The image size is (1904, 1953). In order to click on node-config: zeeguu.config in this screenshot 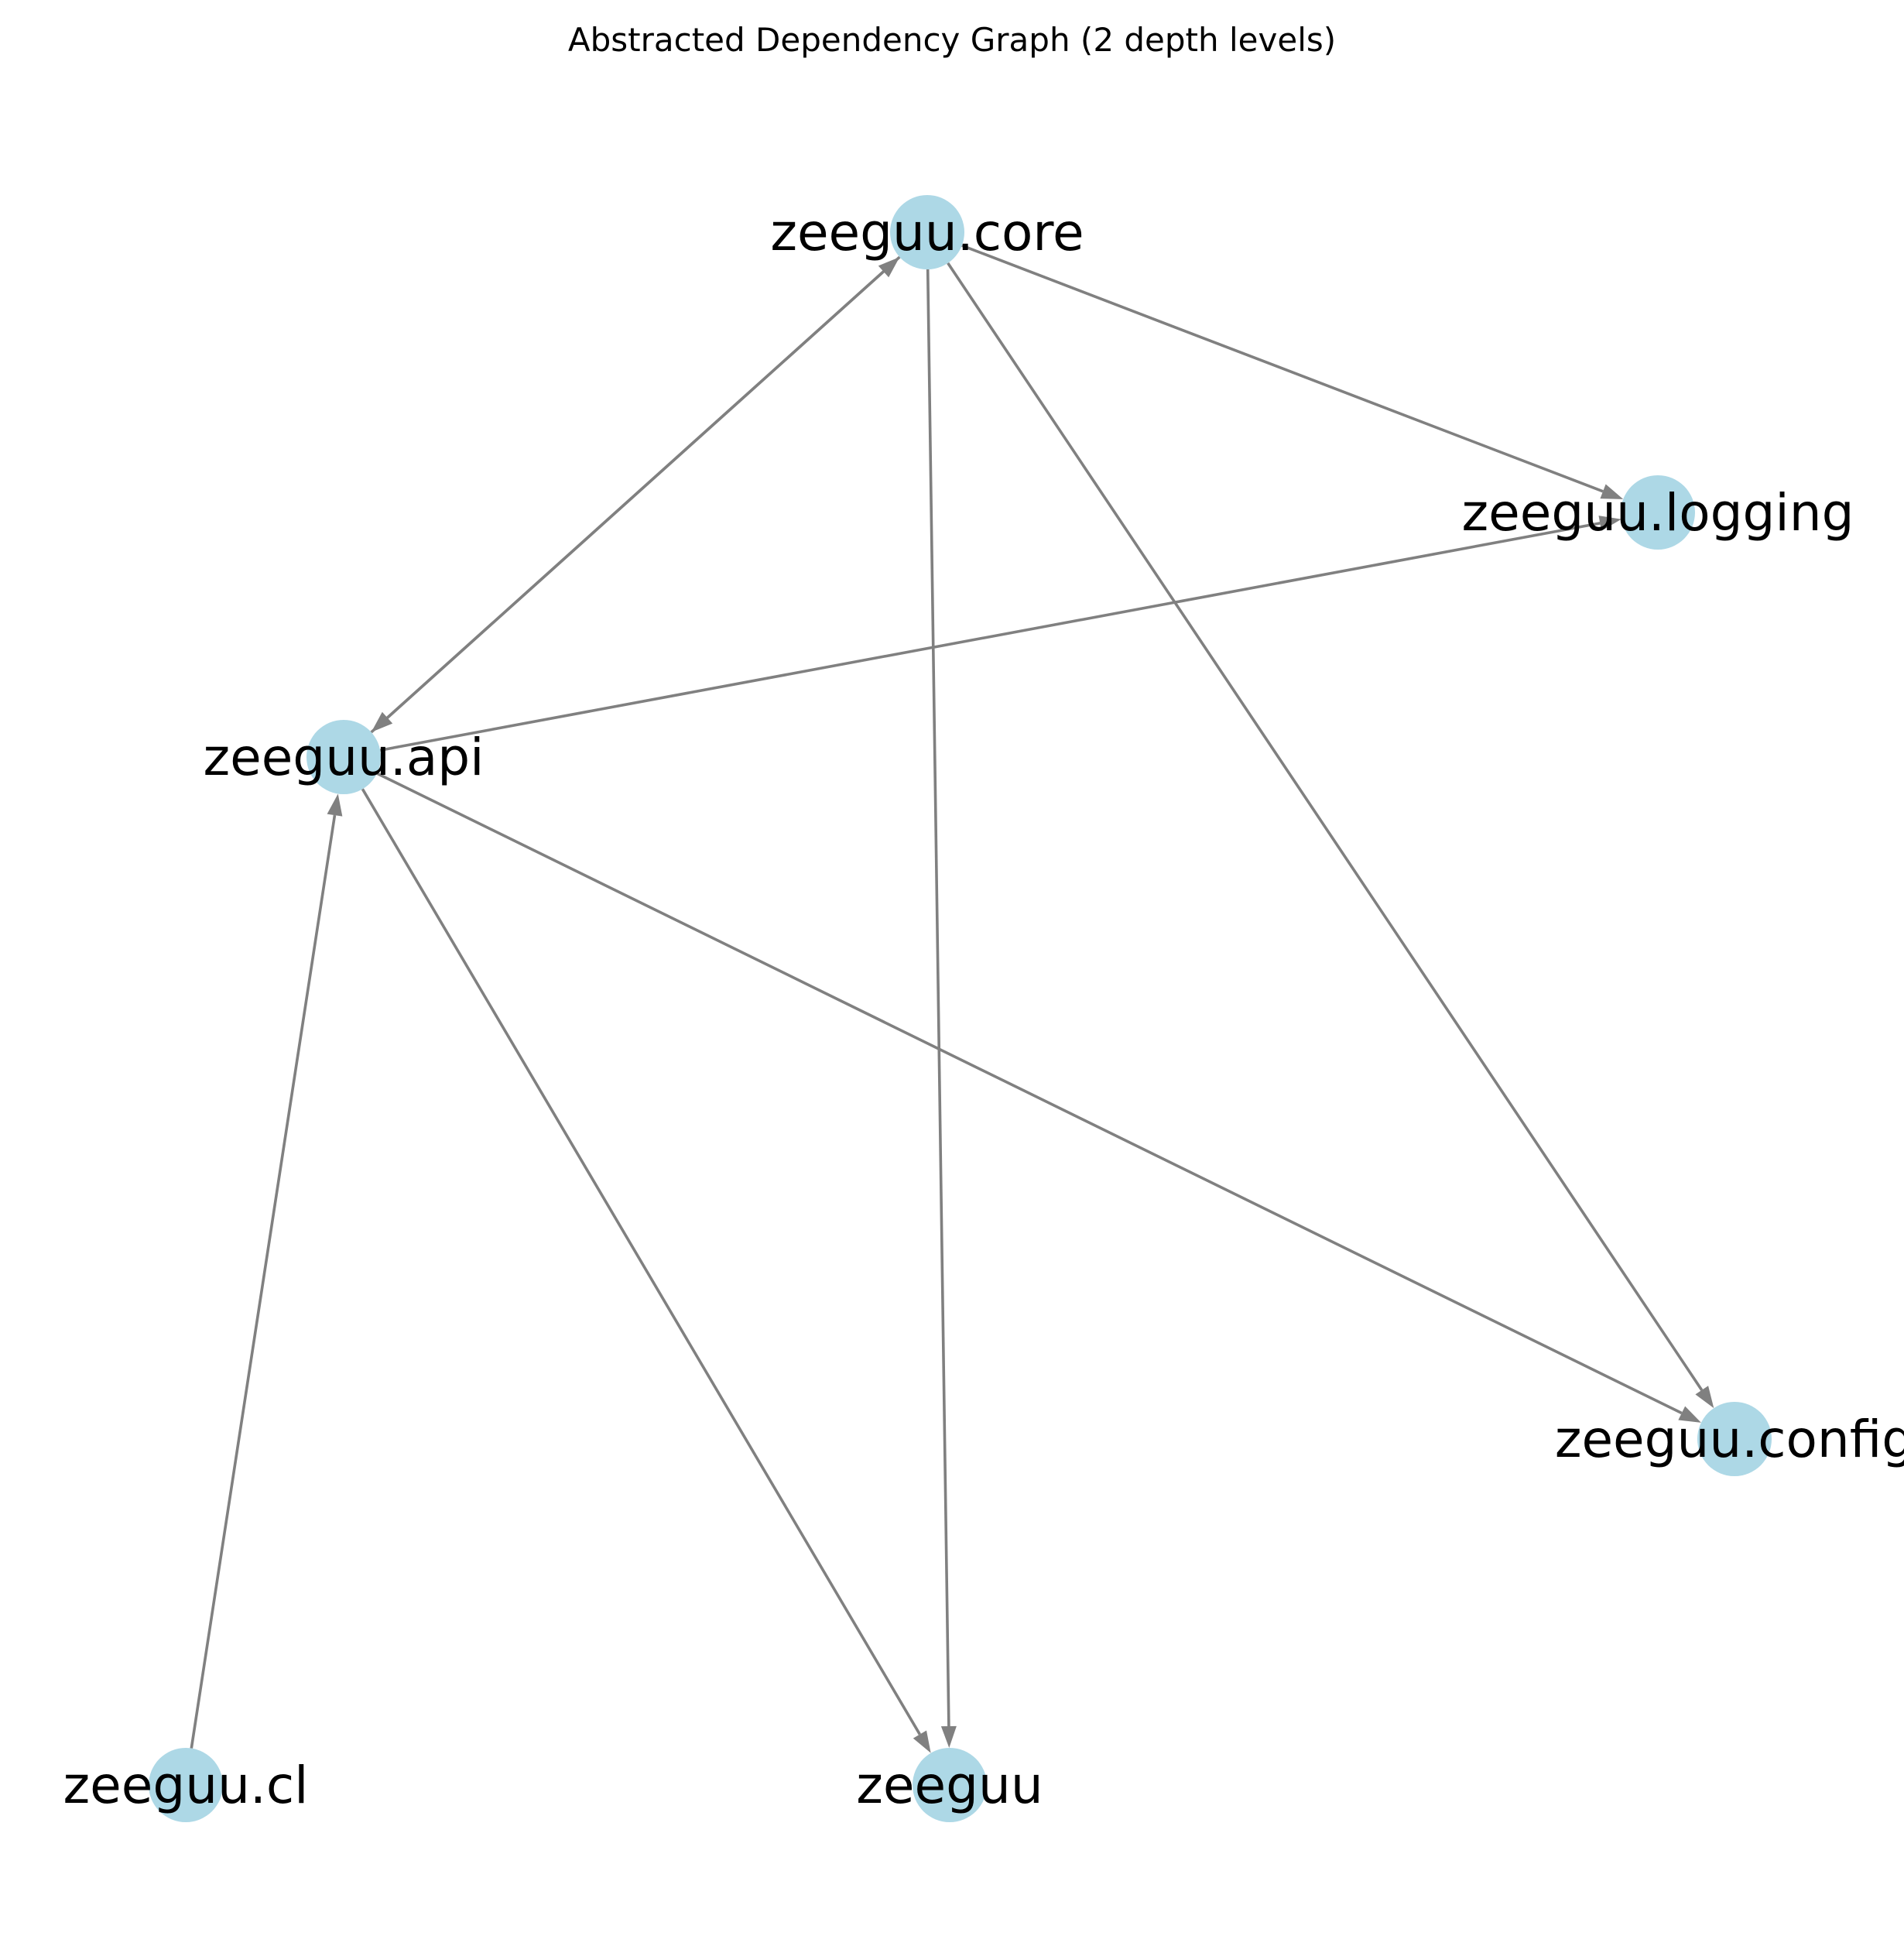, I will do `click(1729, 1439)`.